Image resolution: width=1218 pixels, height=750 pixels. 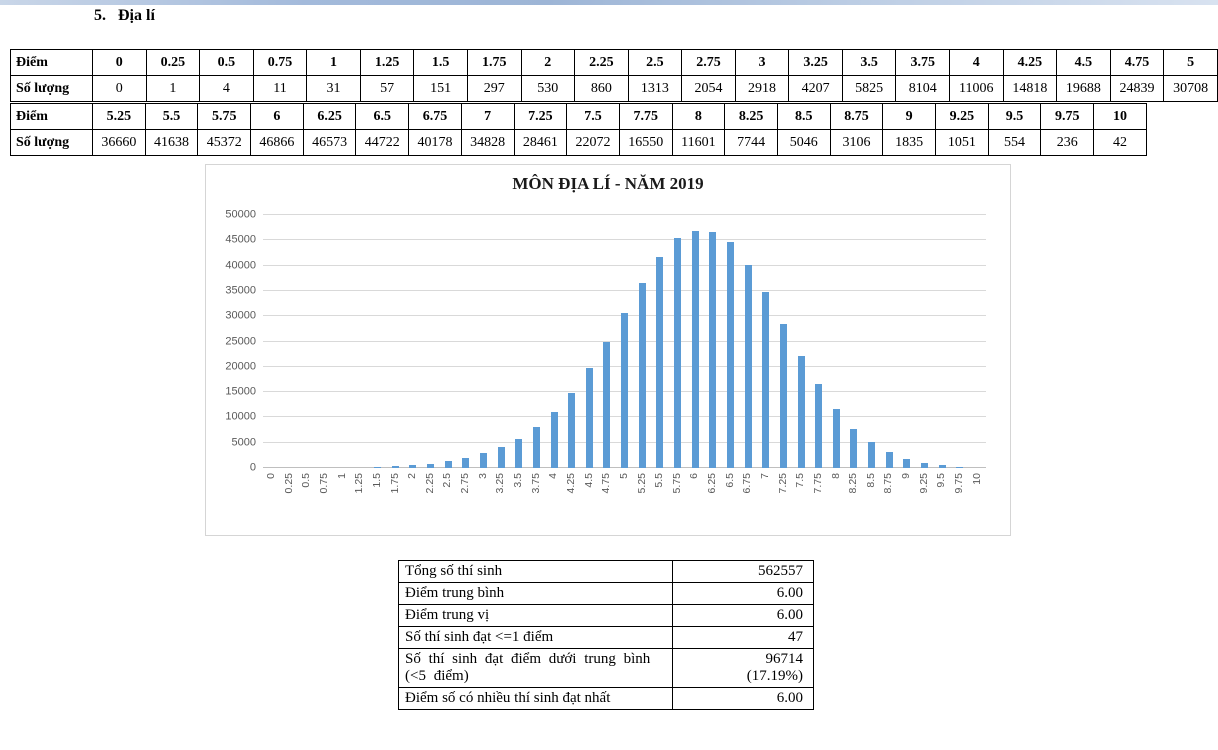 I want to click on count-cell: 36660, so click(x=119, y=142).